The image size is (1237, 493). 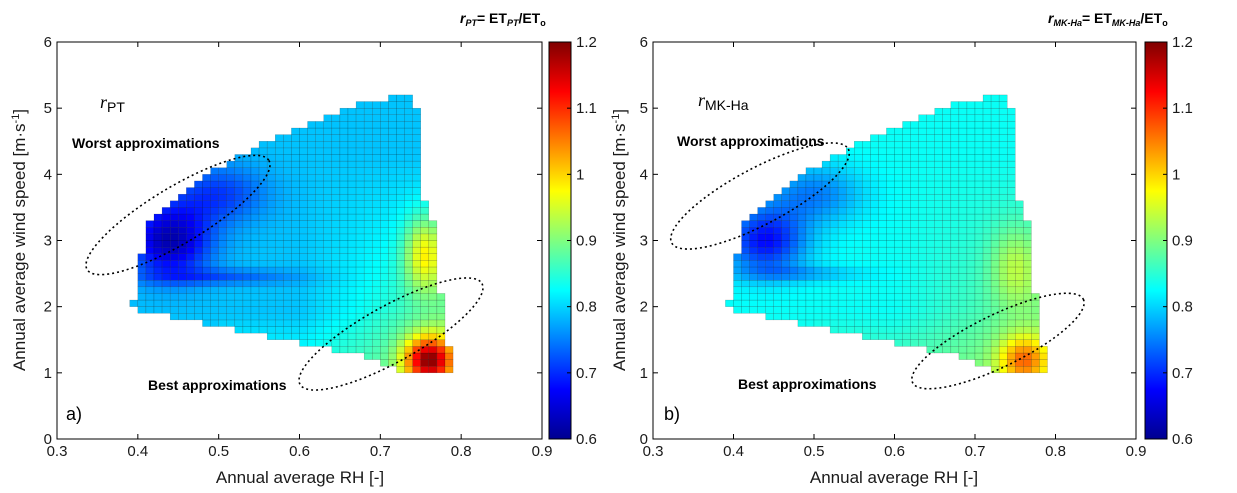 I want to click on colorbar-tick-label: 1, so click(x=580, y=174).